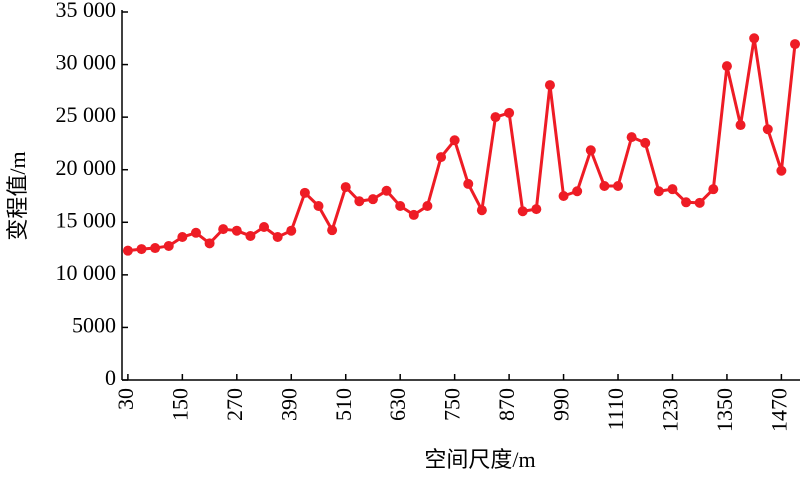 The height and width of the screenshot is (482, 800). What do you see at coordinates (778, 410) in the screenshot?
I see `x-tick-label: 1470` at bounding box center [778, 410].